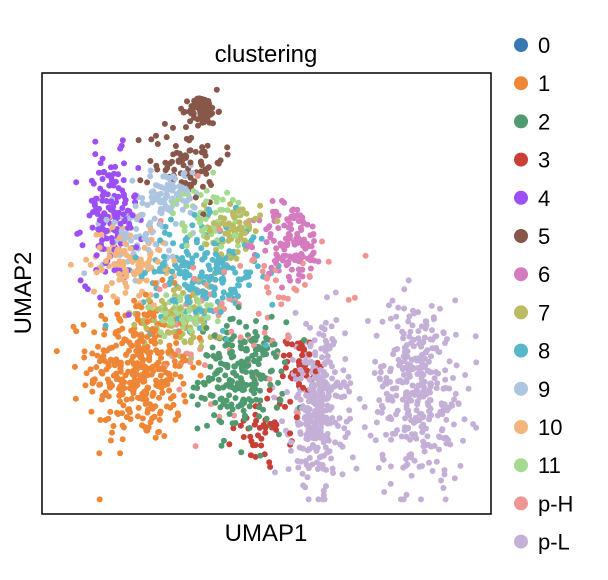 This screenshot has height=580, width=608. Describe the element at coordinates (521, 121) in the screenshot. I see `legend-marker` at that location.